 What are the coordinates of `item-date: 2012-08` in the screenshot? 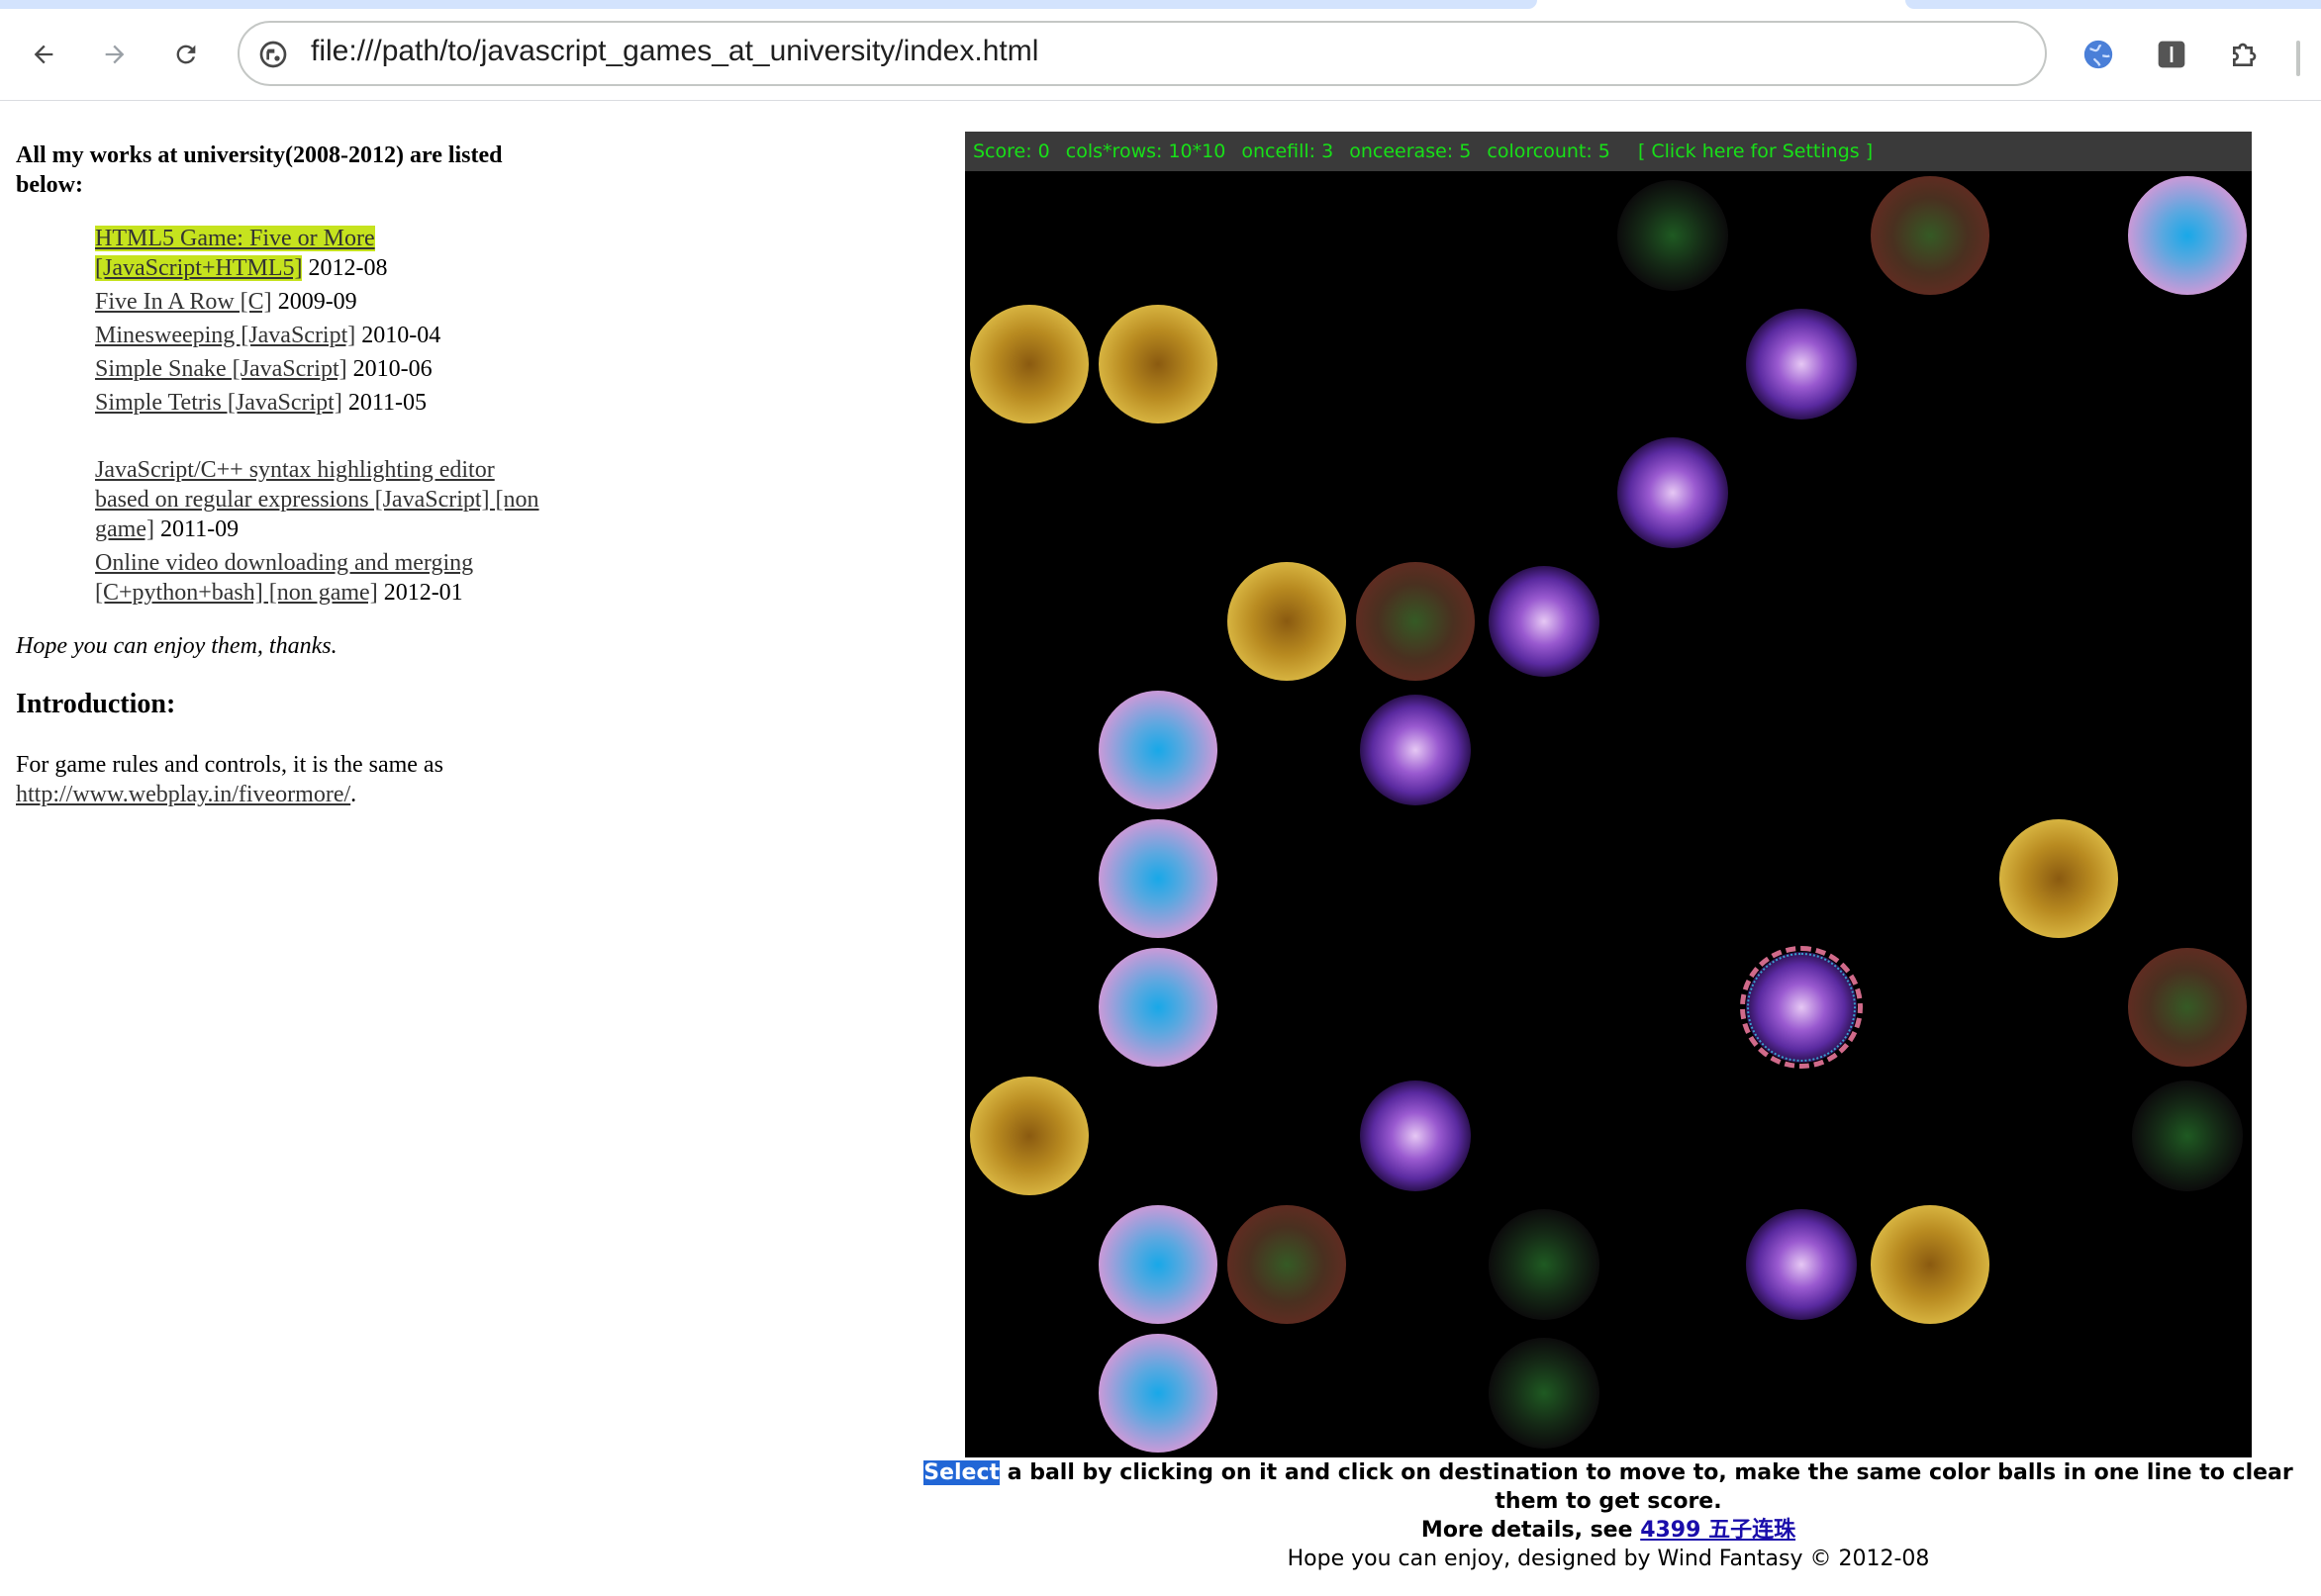 It's located at (345, 268).